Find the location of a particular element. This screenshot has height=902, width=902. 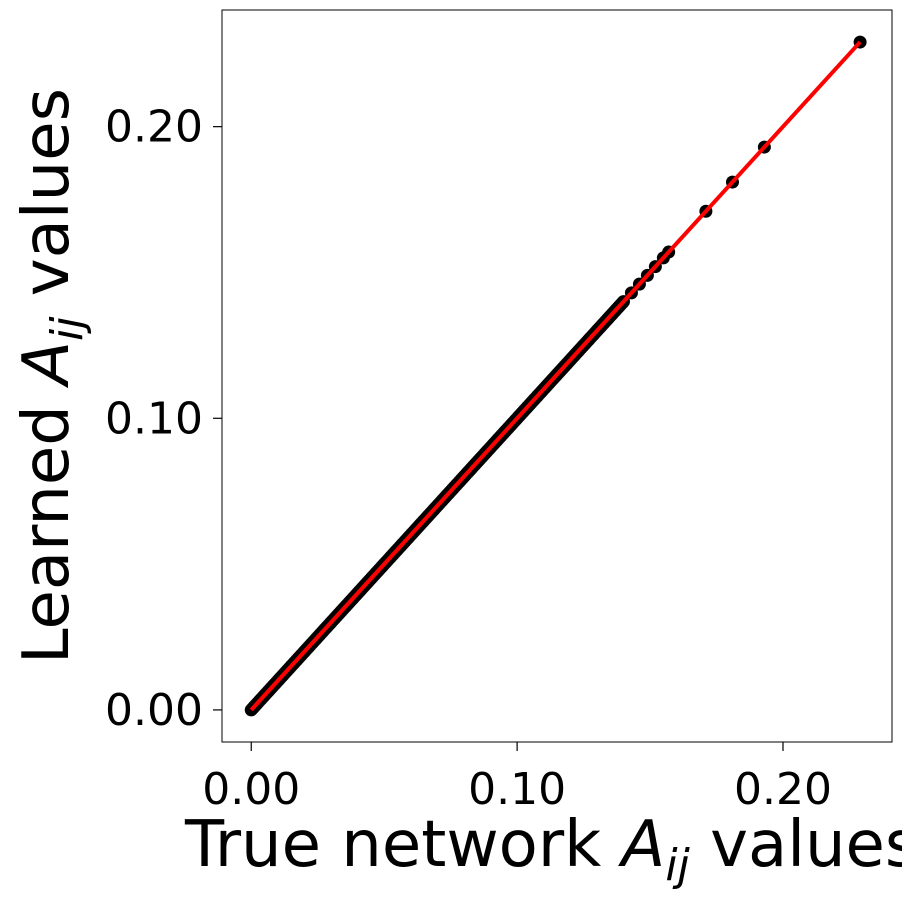

x-tick-label: 0.10 is located at coordinates (517, 789).